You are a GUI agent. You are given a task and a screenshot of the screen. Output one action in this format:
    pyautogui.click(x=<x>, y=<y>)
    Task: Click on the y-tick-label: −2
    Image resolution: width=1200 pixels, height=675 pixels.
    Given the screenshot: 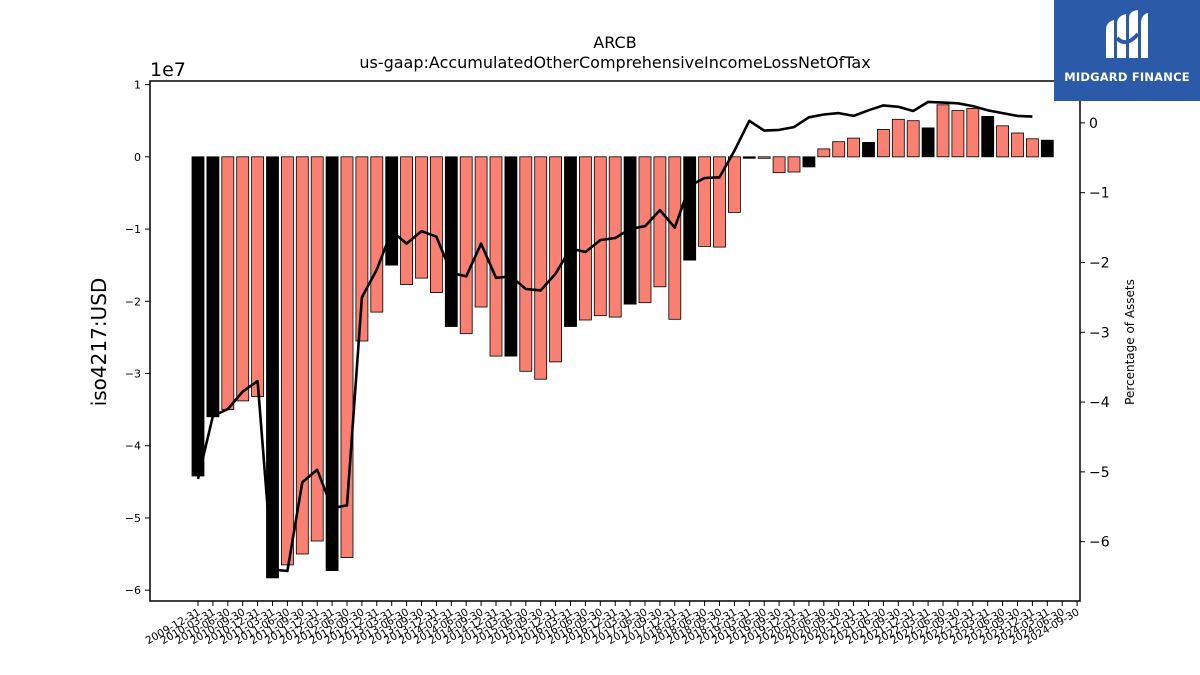 What is the action you would take?
    pyautogui.click(x=133, y=301)
    